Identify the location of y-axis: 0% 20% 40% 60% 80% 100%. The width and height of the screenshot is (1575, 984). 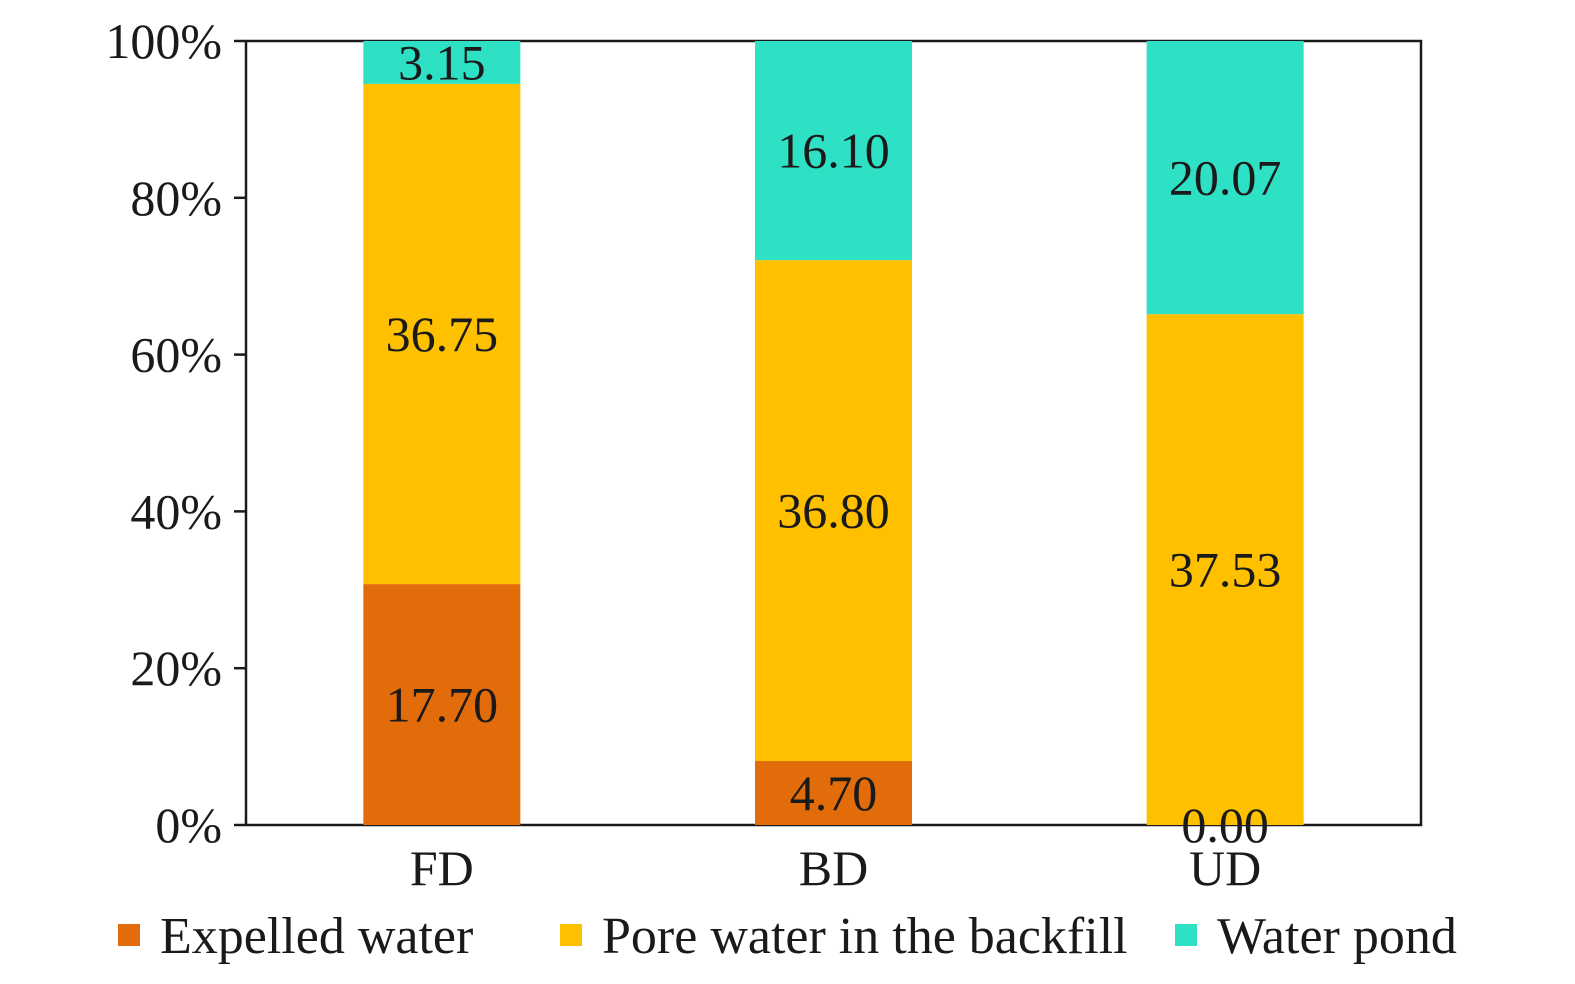
(175, 433).